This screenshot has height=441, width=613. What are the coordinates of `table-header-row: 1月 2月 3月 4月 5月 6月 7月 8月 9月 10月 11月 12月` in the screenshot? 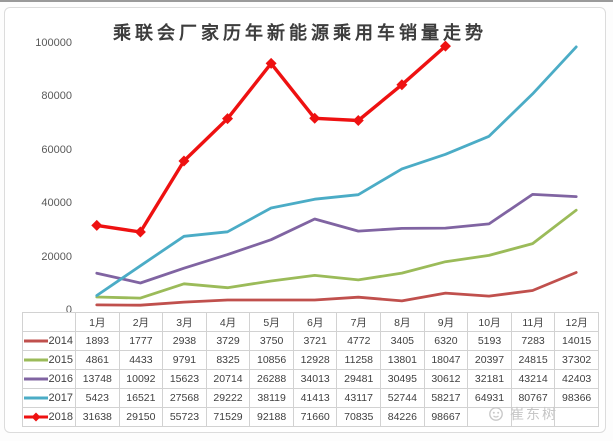 It's located at (310, 322).